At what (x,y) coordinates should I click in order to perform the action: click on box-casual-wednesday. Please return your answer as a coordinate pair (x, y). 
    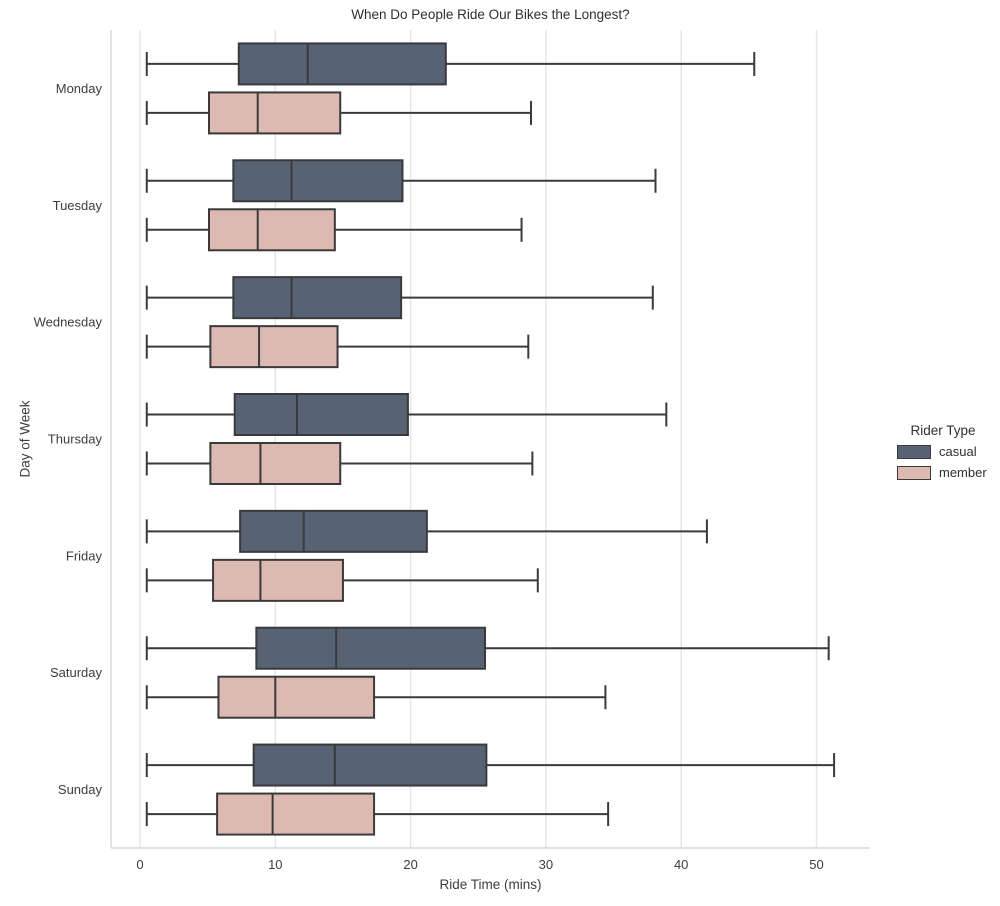
    Looking at the image, I should click on (317, 298).